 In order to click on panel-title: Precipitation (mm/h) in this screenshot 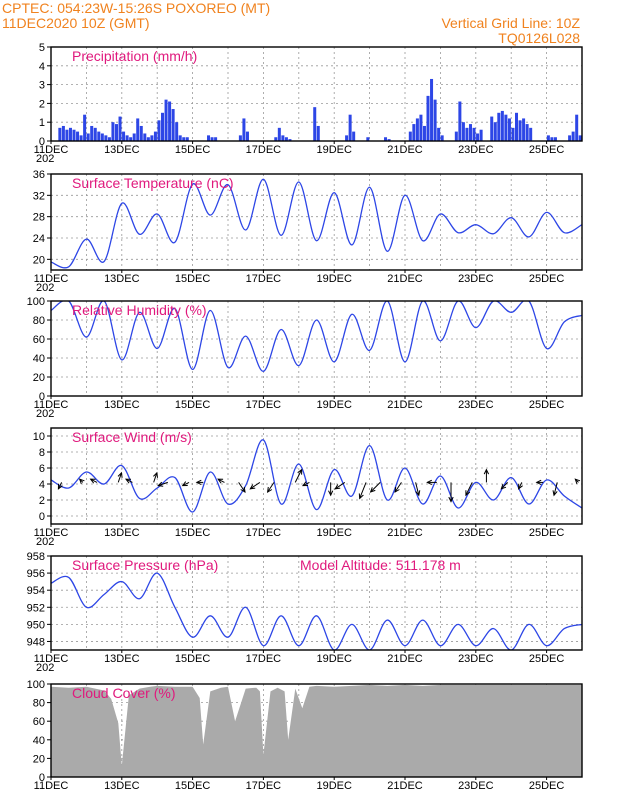, I will do `click(134, 56)`.